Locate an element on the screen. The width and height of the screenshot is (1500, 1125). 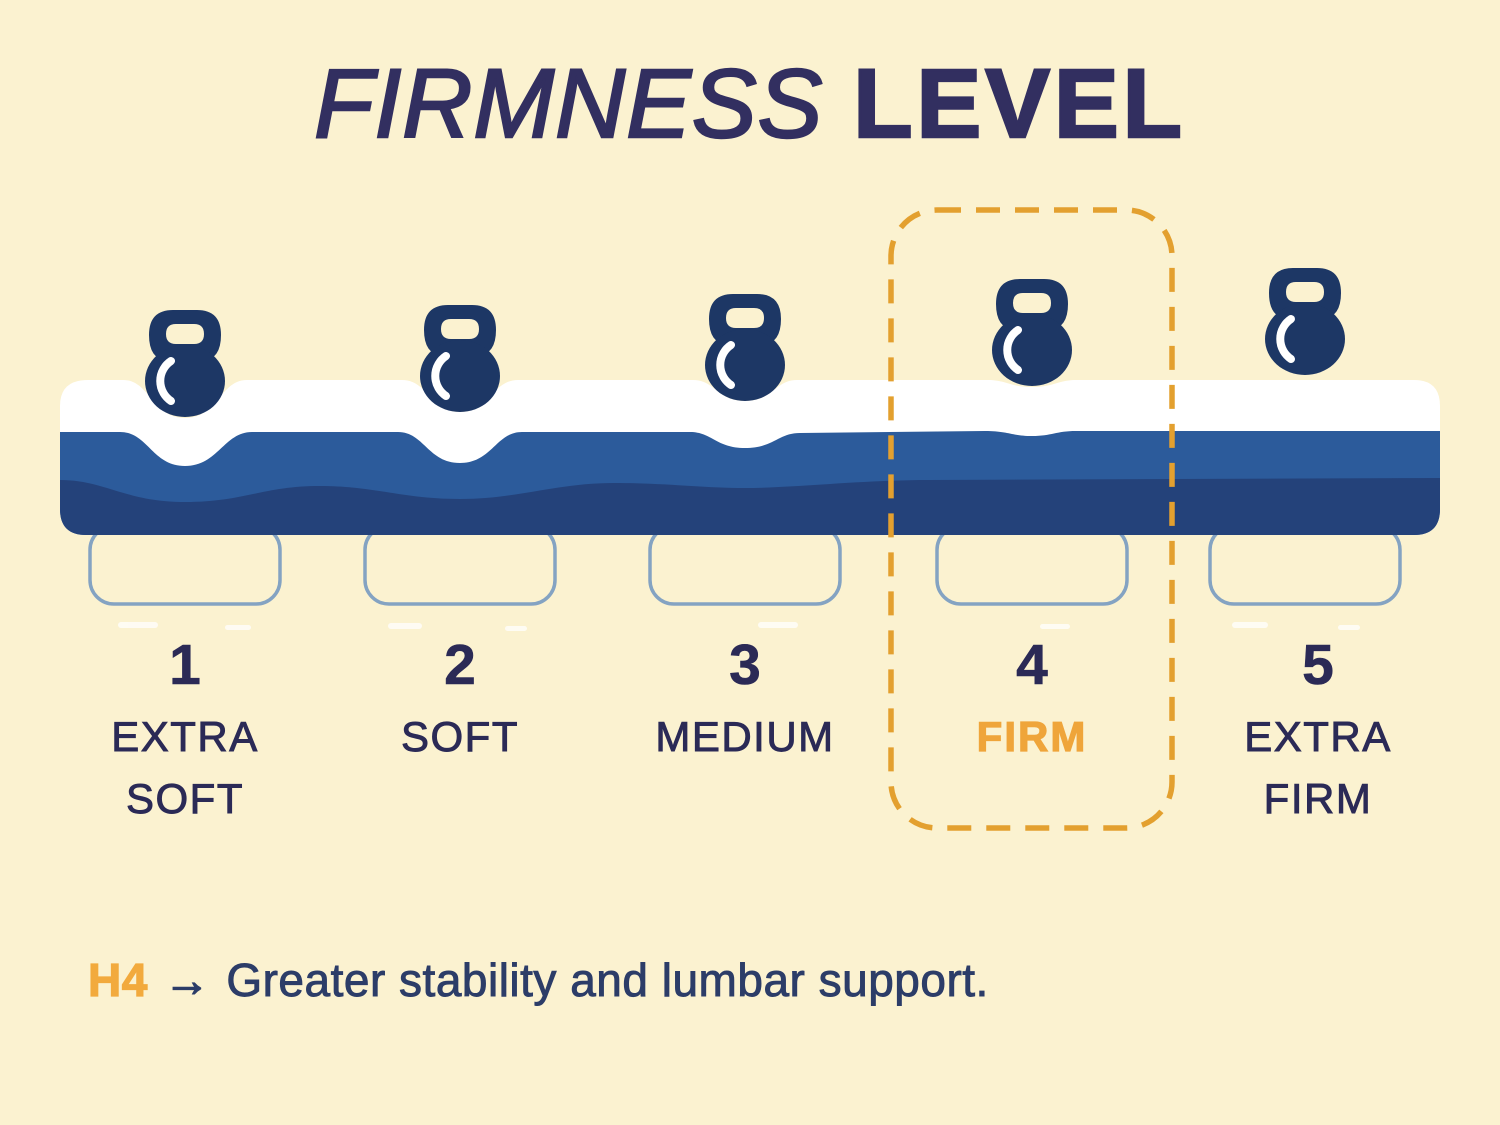
caption-level-code: H4 is located at coordinates (117, 979).